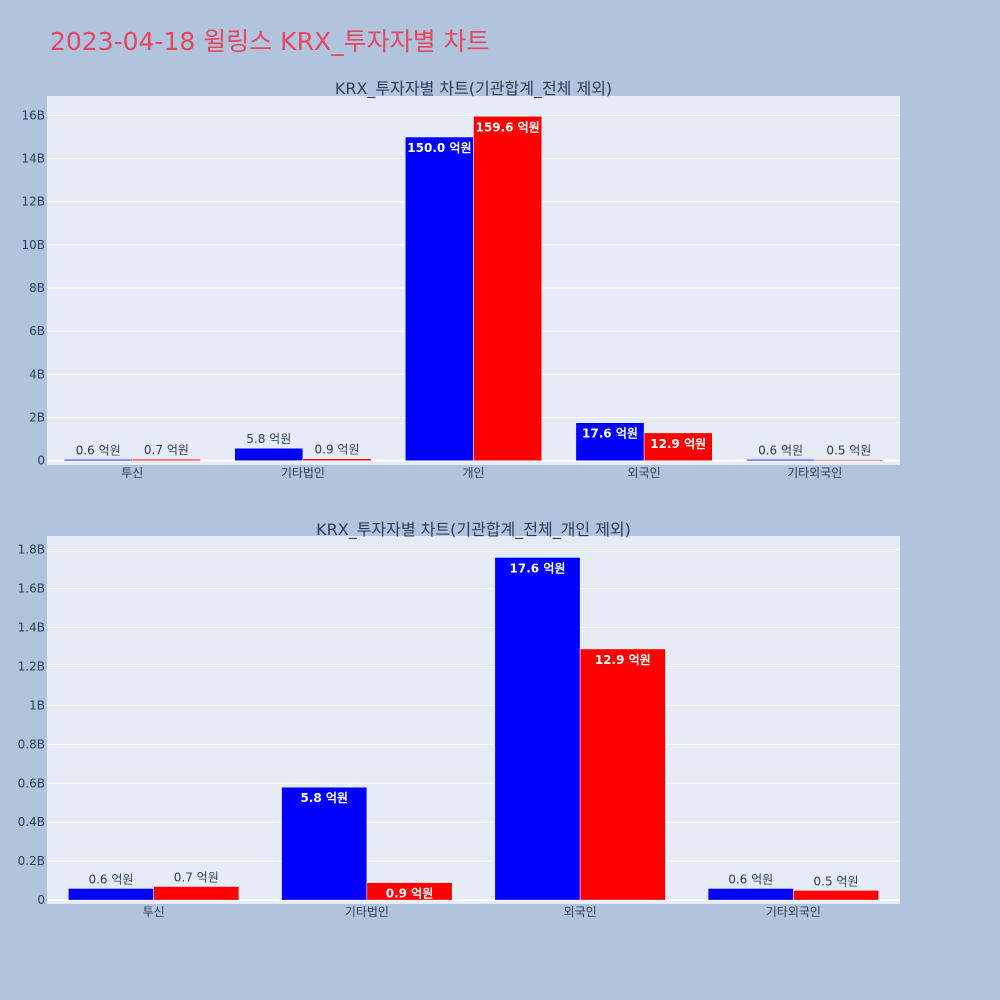 The image size is (1000, 1000). I want to click on y-tick-label: 0.6B, so click(31, 783).